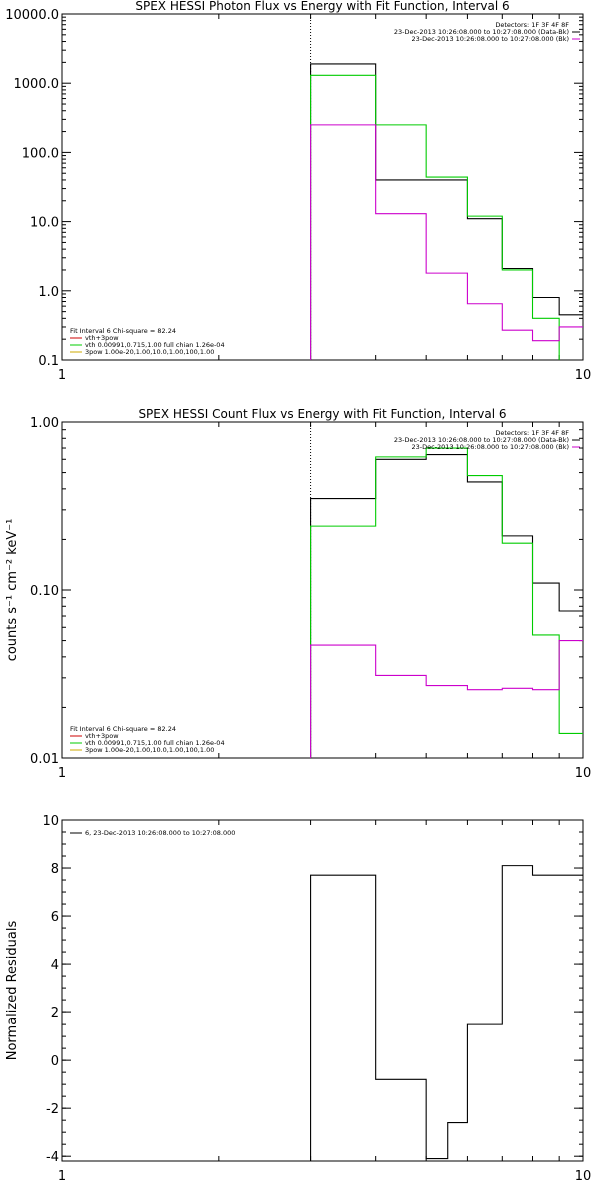  What do you see at coordinates (149, 352) in the screenshot?
I see `photon-flux-legend-item: 3pow 1.00e-20,1.00,10.0,1.00,100,1.00` at bounding box center [149, 352].